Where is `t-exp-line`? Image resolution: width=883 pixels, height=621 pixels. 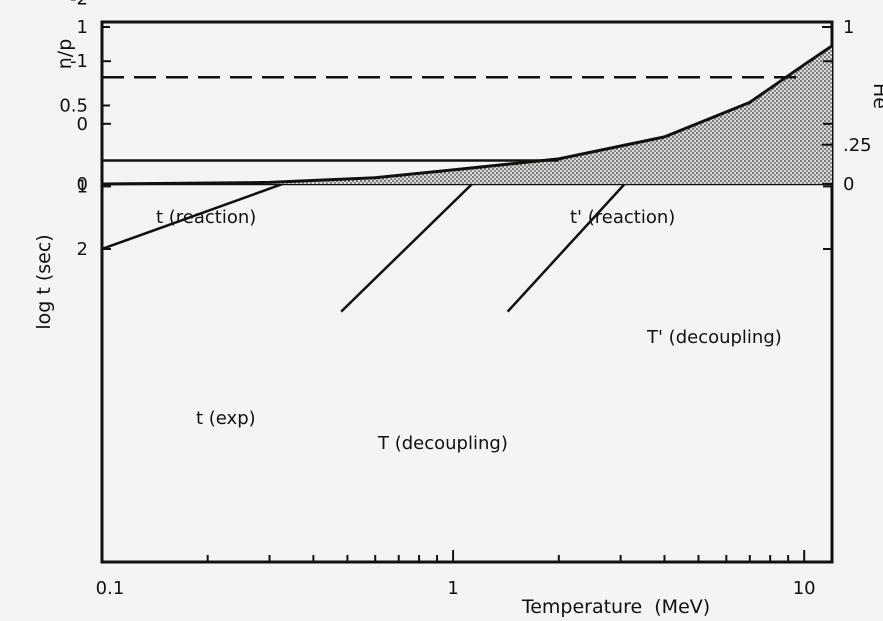
t-exp-line is located at coordinates (194, 217).